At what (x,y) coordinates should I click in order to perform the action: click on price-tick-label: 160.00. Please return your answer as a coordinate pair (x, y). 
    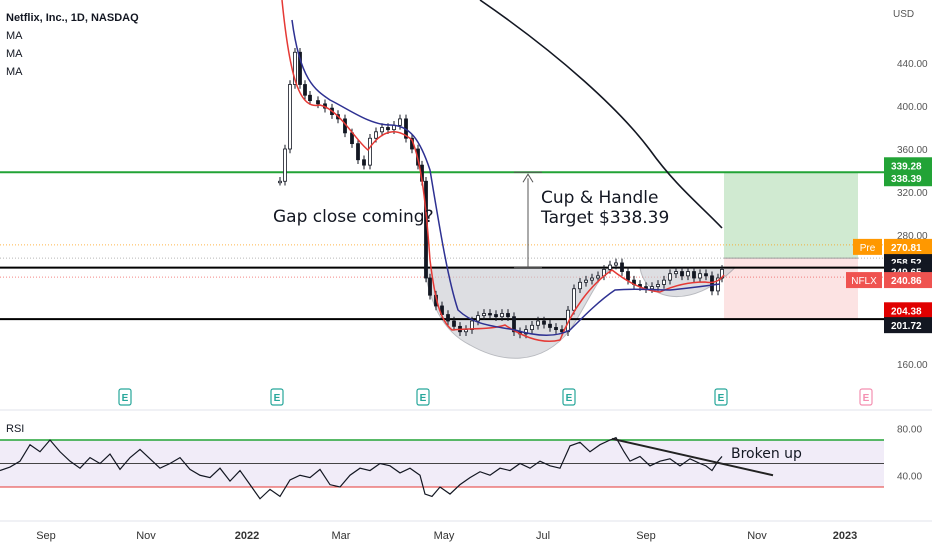
    Looking at the image, I should click on (912, 365).